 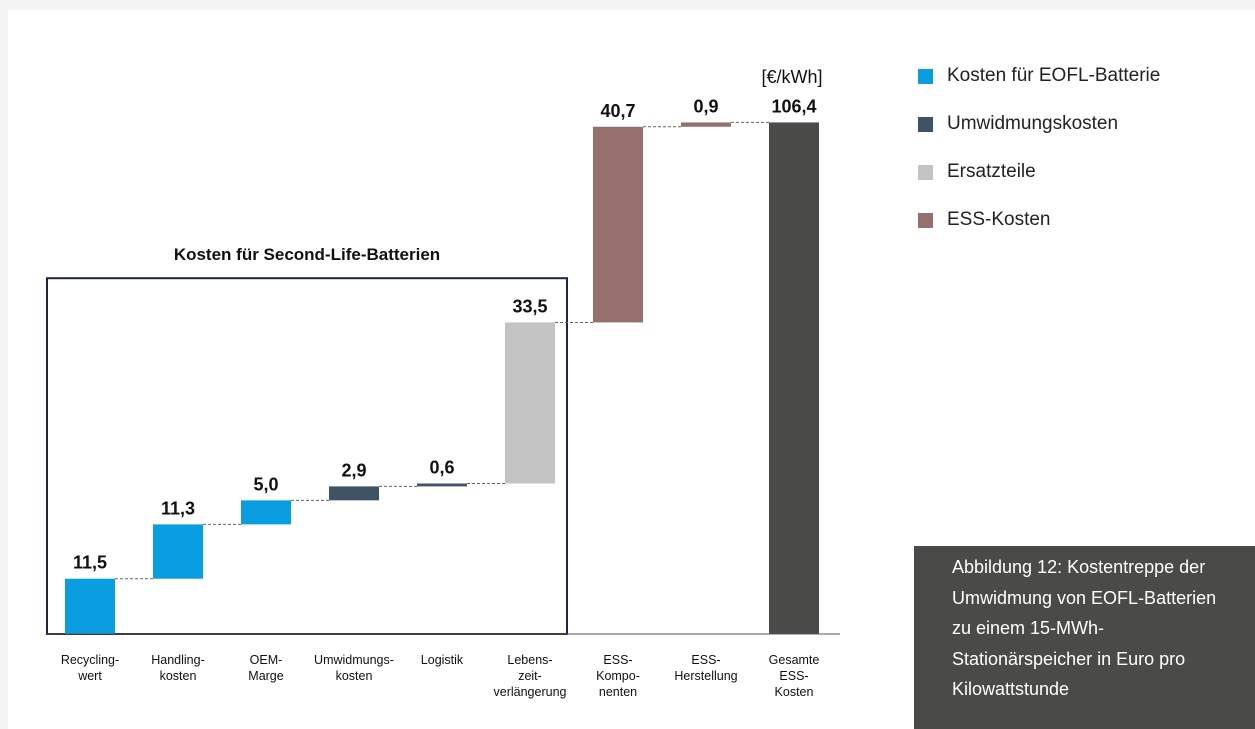 I want to click on bar-value-label: 2,9, so click(x=353, y=470).